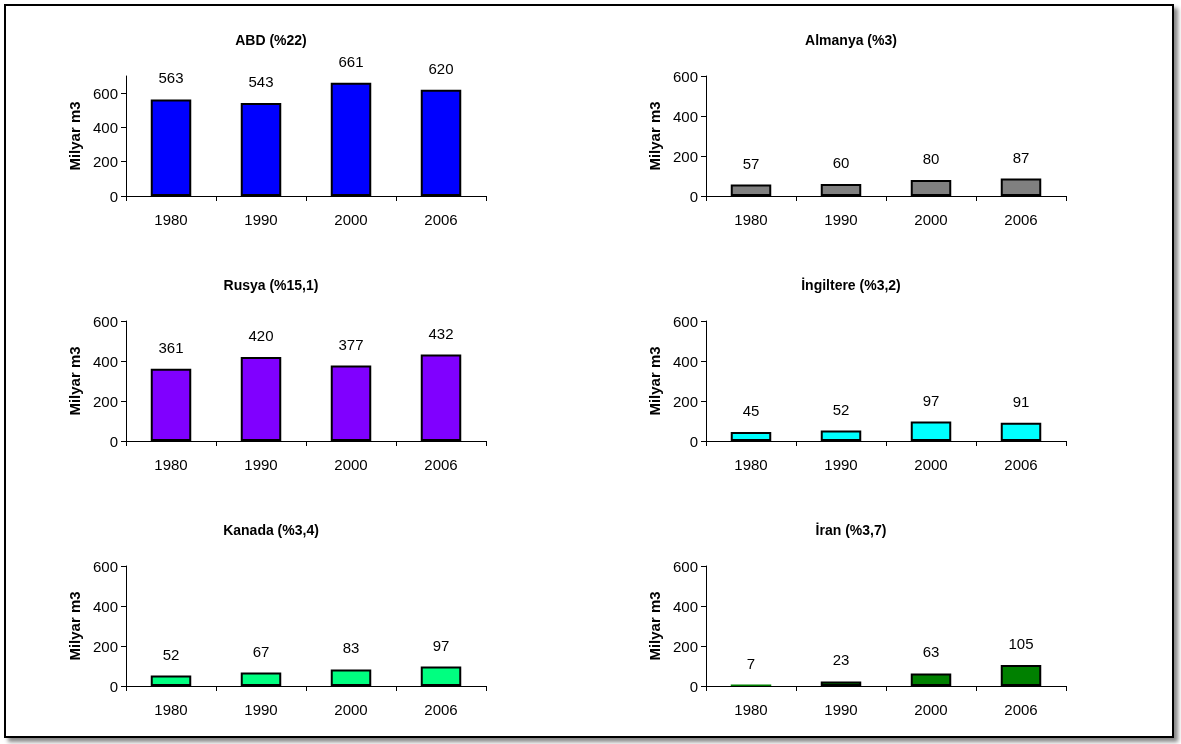 The height and width of the screenshot is (744, 1181). What do you see at coordinates (351, 61) in the screenshot?
I see `data-label: 661` at bounding box center [351, 61].